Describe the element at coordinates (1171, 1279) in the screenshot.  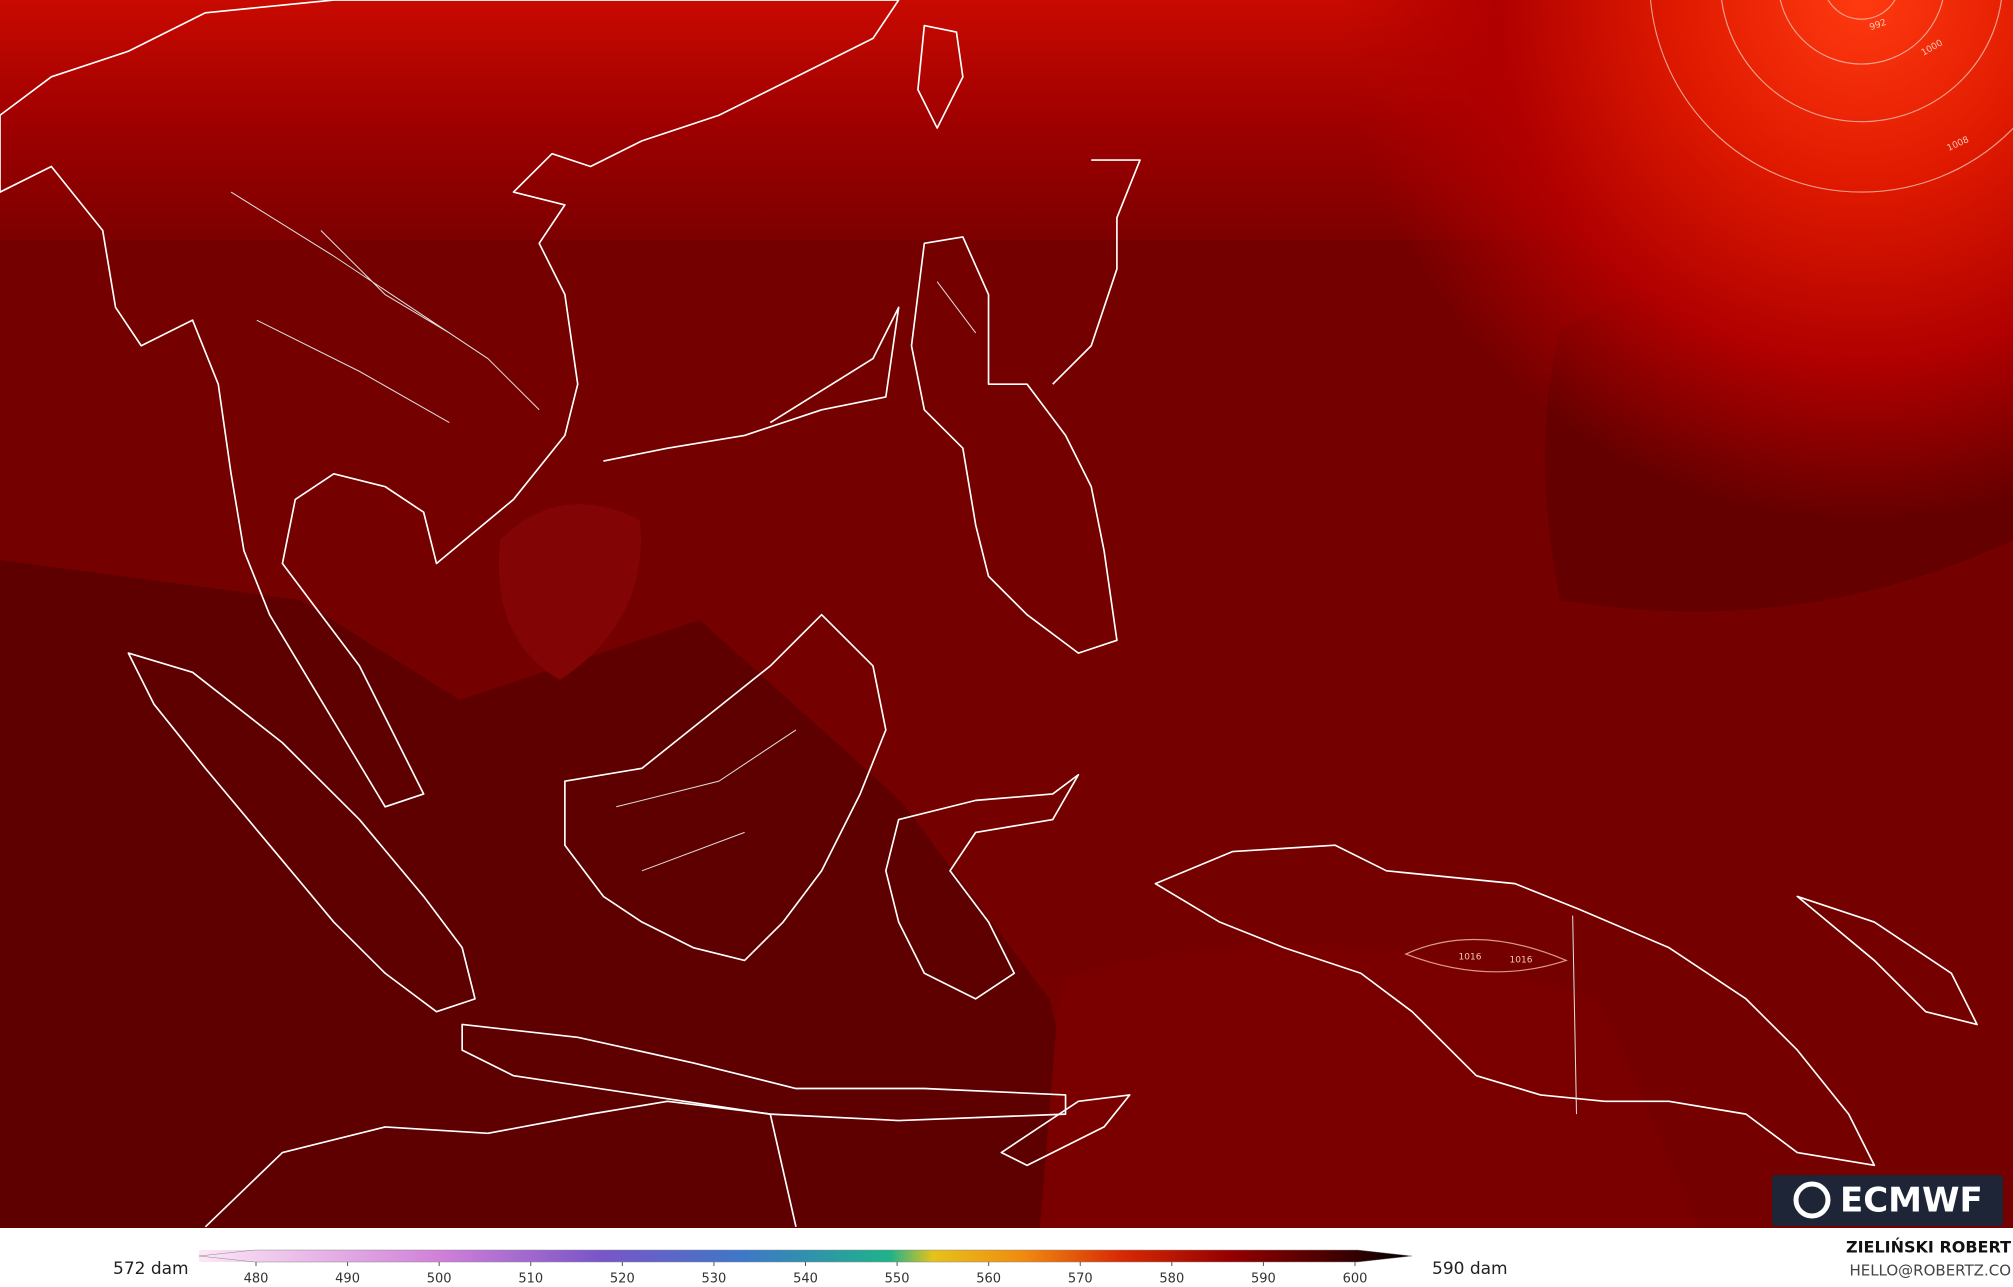
I see `colorbar-tick-label: 580` at that location.